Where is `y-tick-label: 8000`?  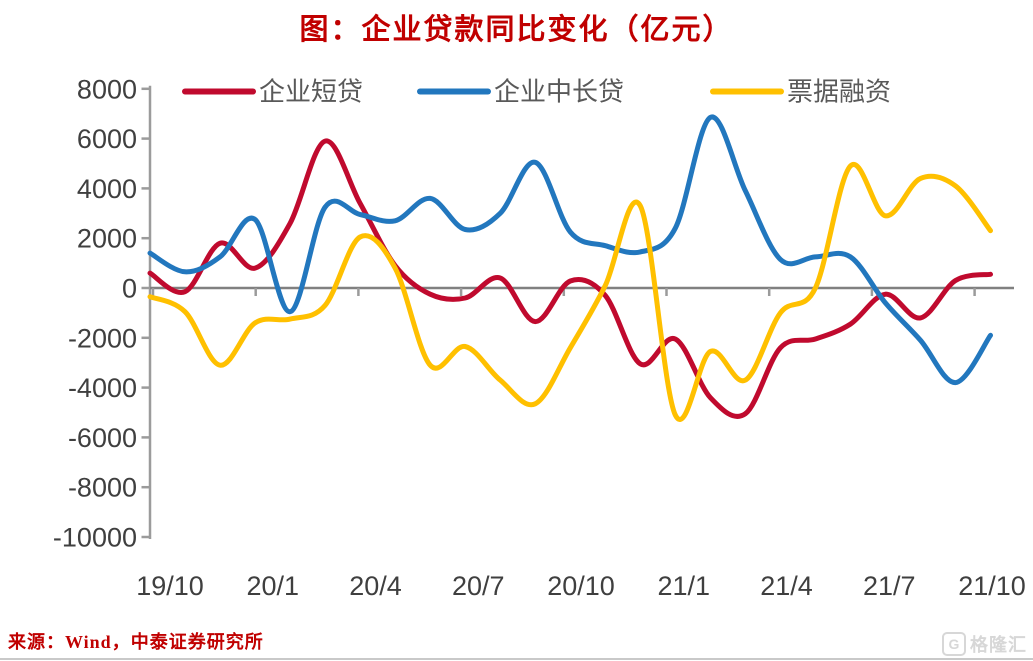 y-tick-label: 8000 is located at coordinates (107, 89).